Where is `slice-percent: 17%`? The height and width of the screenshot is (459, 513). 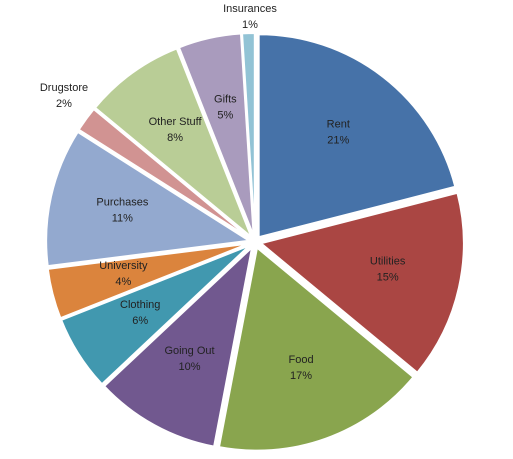 slice-percent: 17% is located at coordinates (301, 376).